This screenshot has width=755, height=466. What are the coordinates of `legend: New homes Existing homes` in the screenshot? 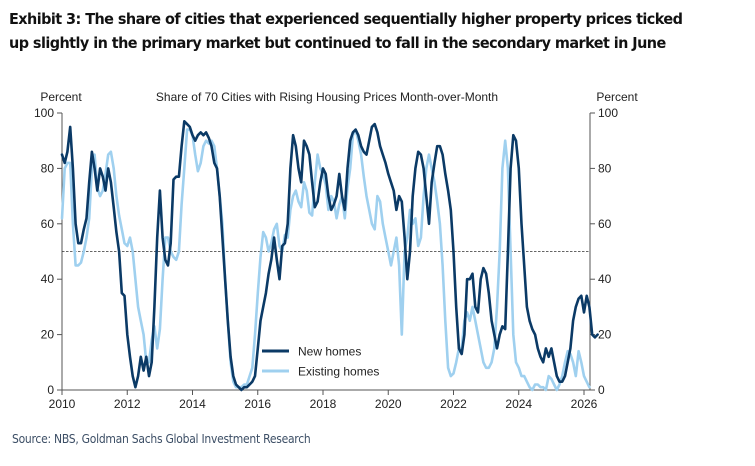 It's located at (320, 362).